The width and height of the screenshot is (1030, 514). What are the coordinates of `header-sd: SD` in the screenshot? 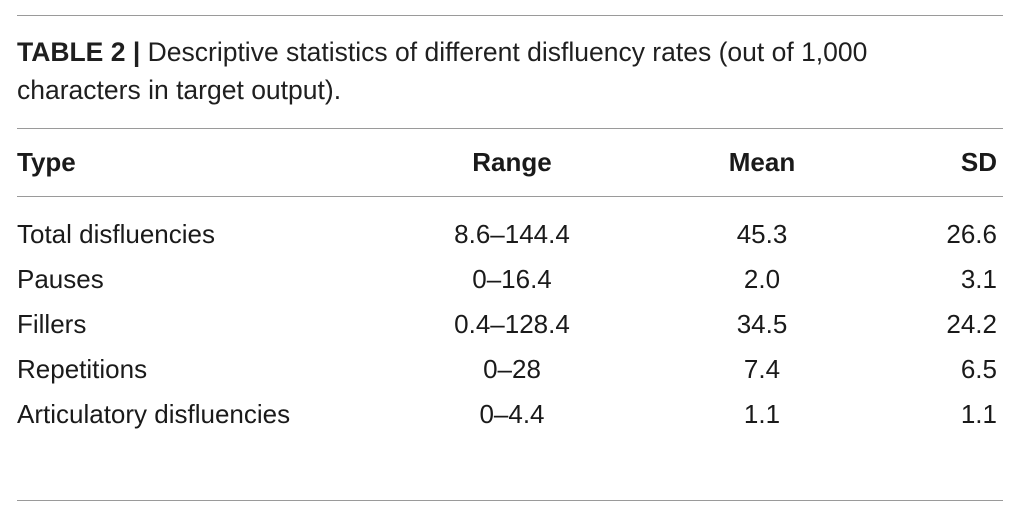 It's located at (978, 161).